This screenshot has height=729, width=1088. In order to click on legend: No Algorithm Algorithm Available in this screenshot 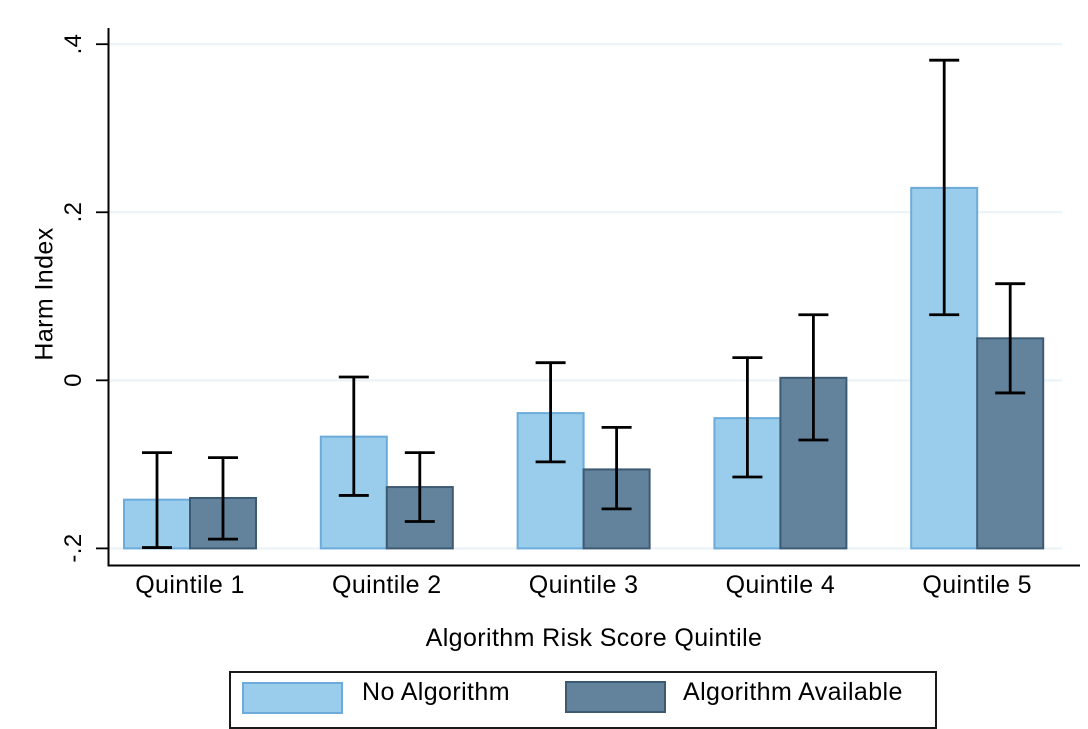, I will do `click(583, 700)`.